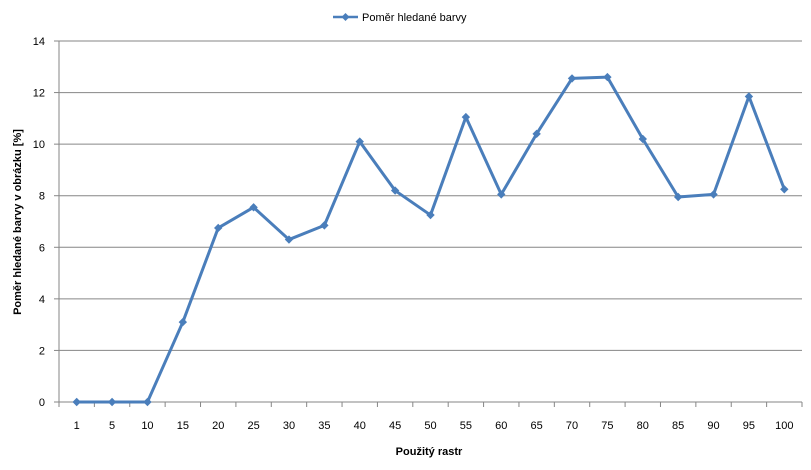  What do you see at coordinates (360, 426) in the screenshot?
I see `x-tick-label: 40` at bounding box center [360, 426].